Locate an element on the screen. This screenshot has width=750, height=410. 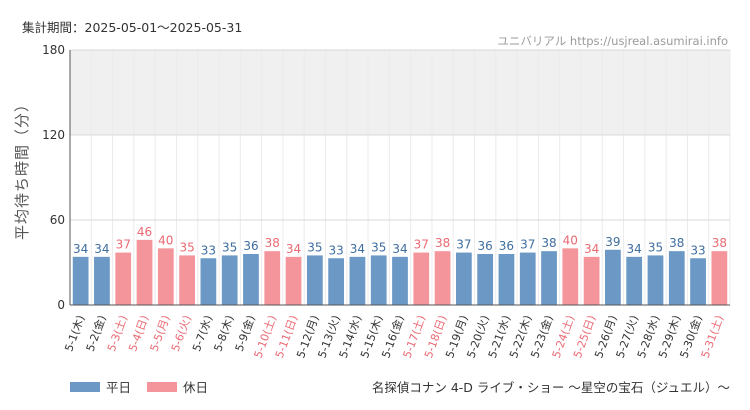
y-tick-label: 120 is located at coordinates (53, 135).